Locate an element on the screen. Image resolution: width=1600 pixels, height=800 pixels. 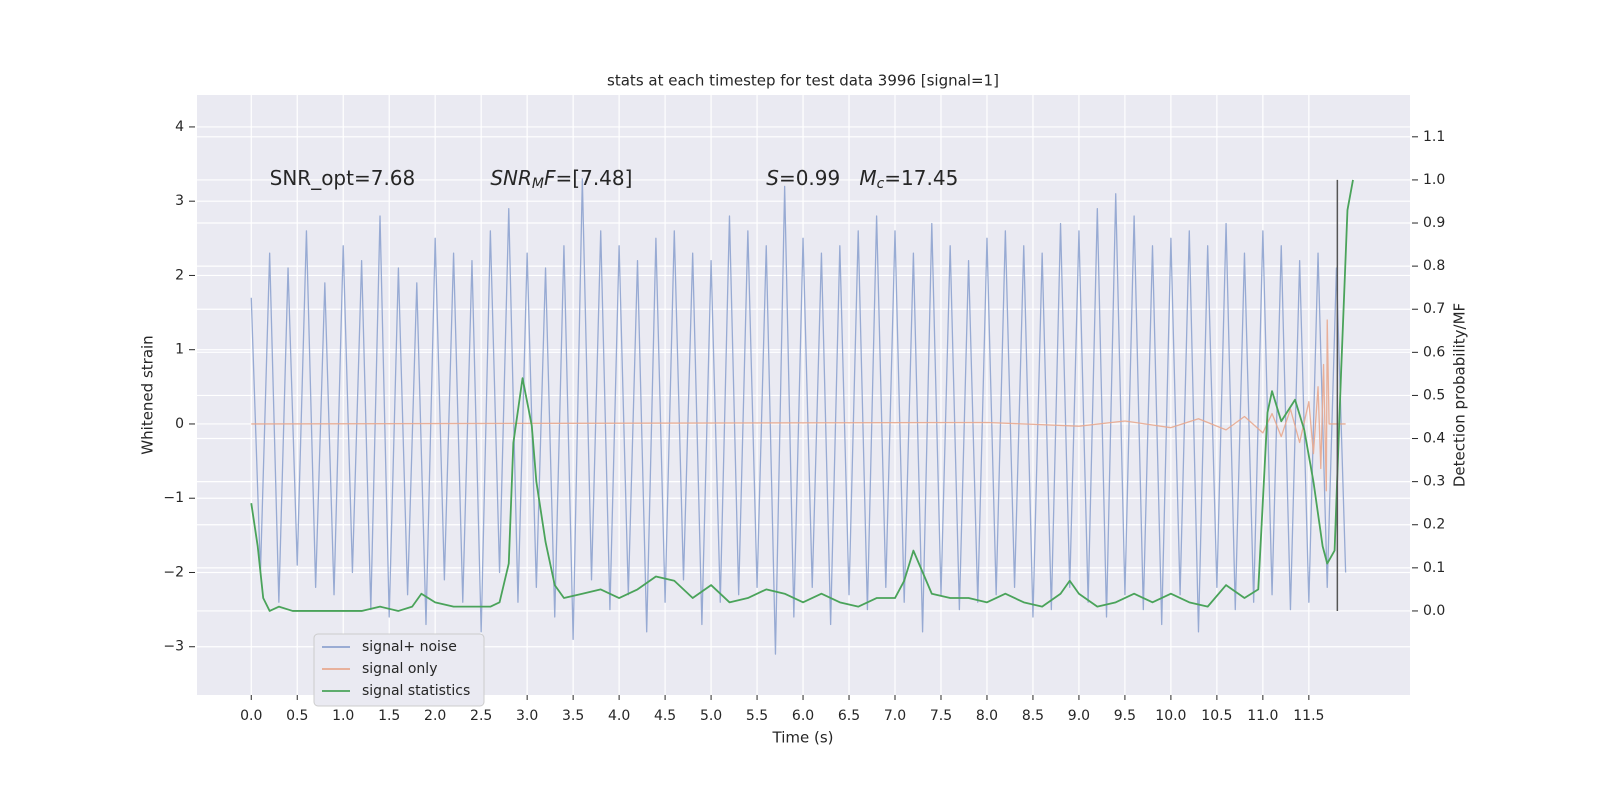
x-tick-label: 4.0 is located at coordinates (619, 716).